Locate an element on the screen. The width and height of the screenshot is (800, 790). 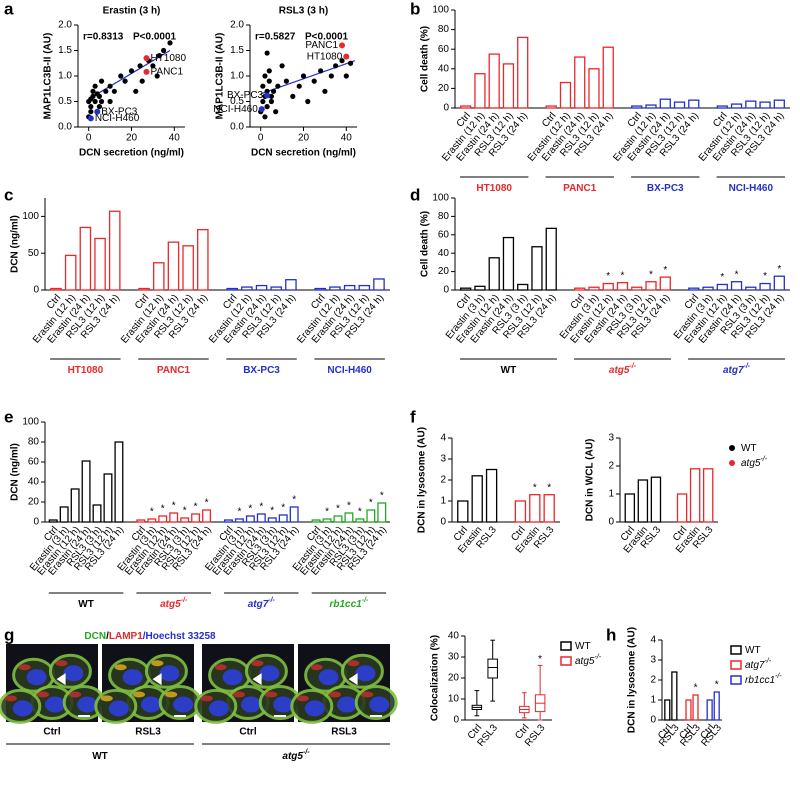
micrograph-label: RSL3 is located at coordinates (344, 732).